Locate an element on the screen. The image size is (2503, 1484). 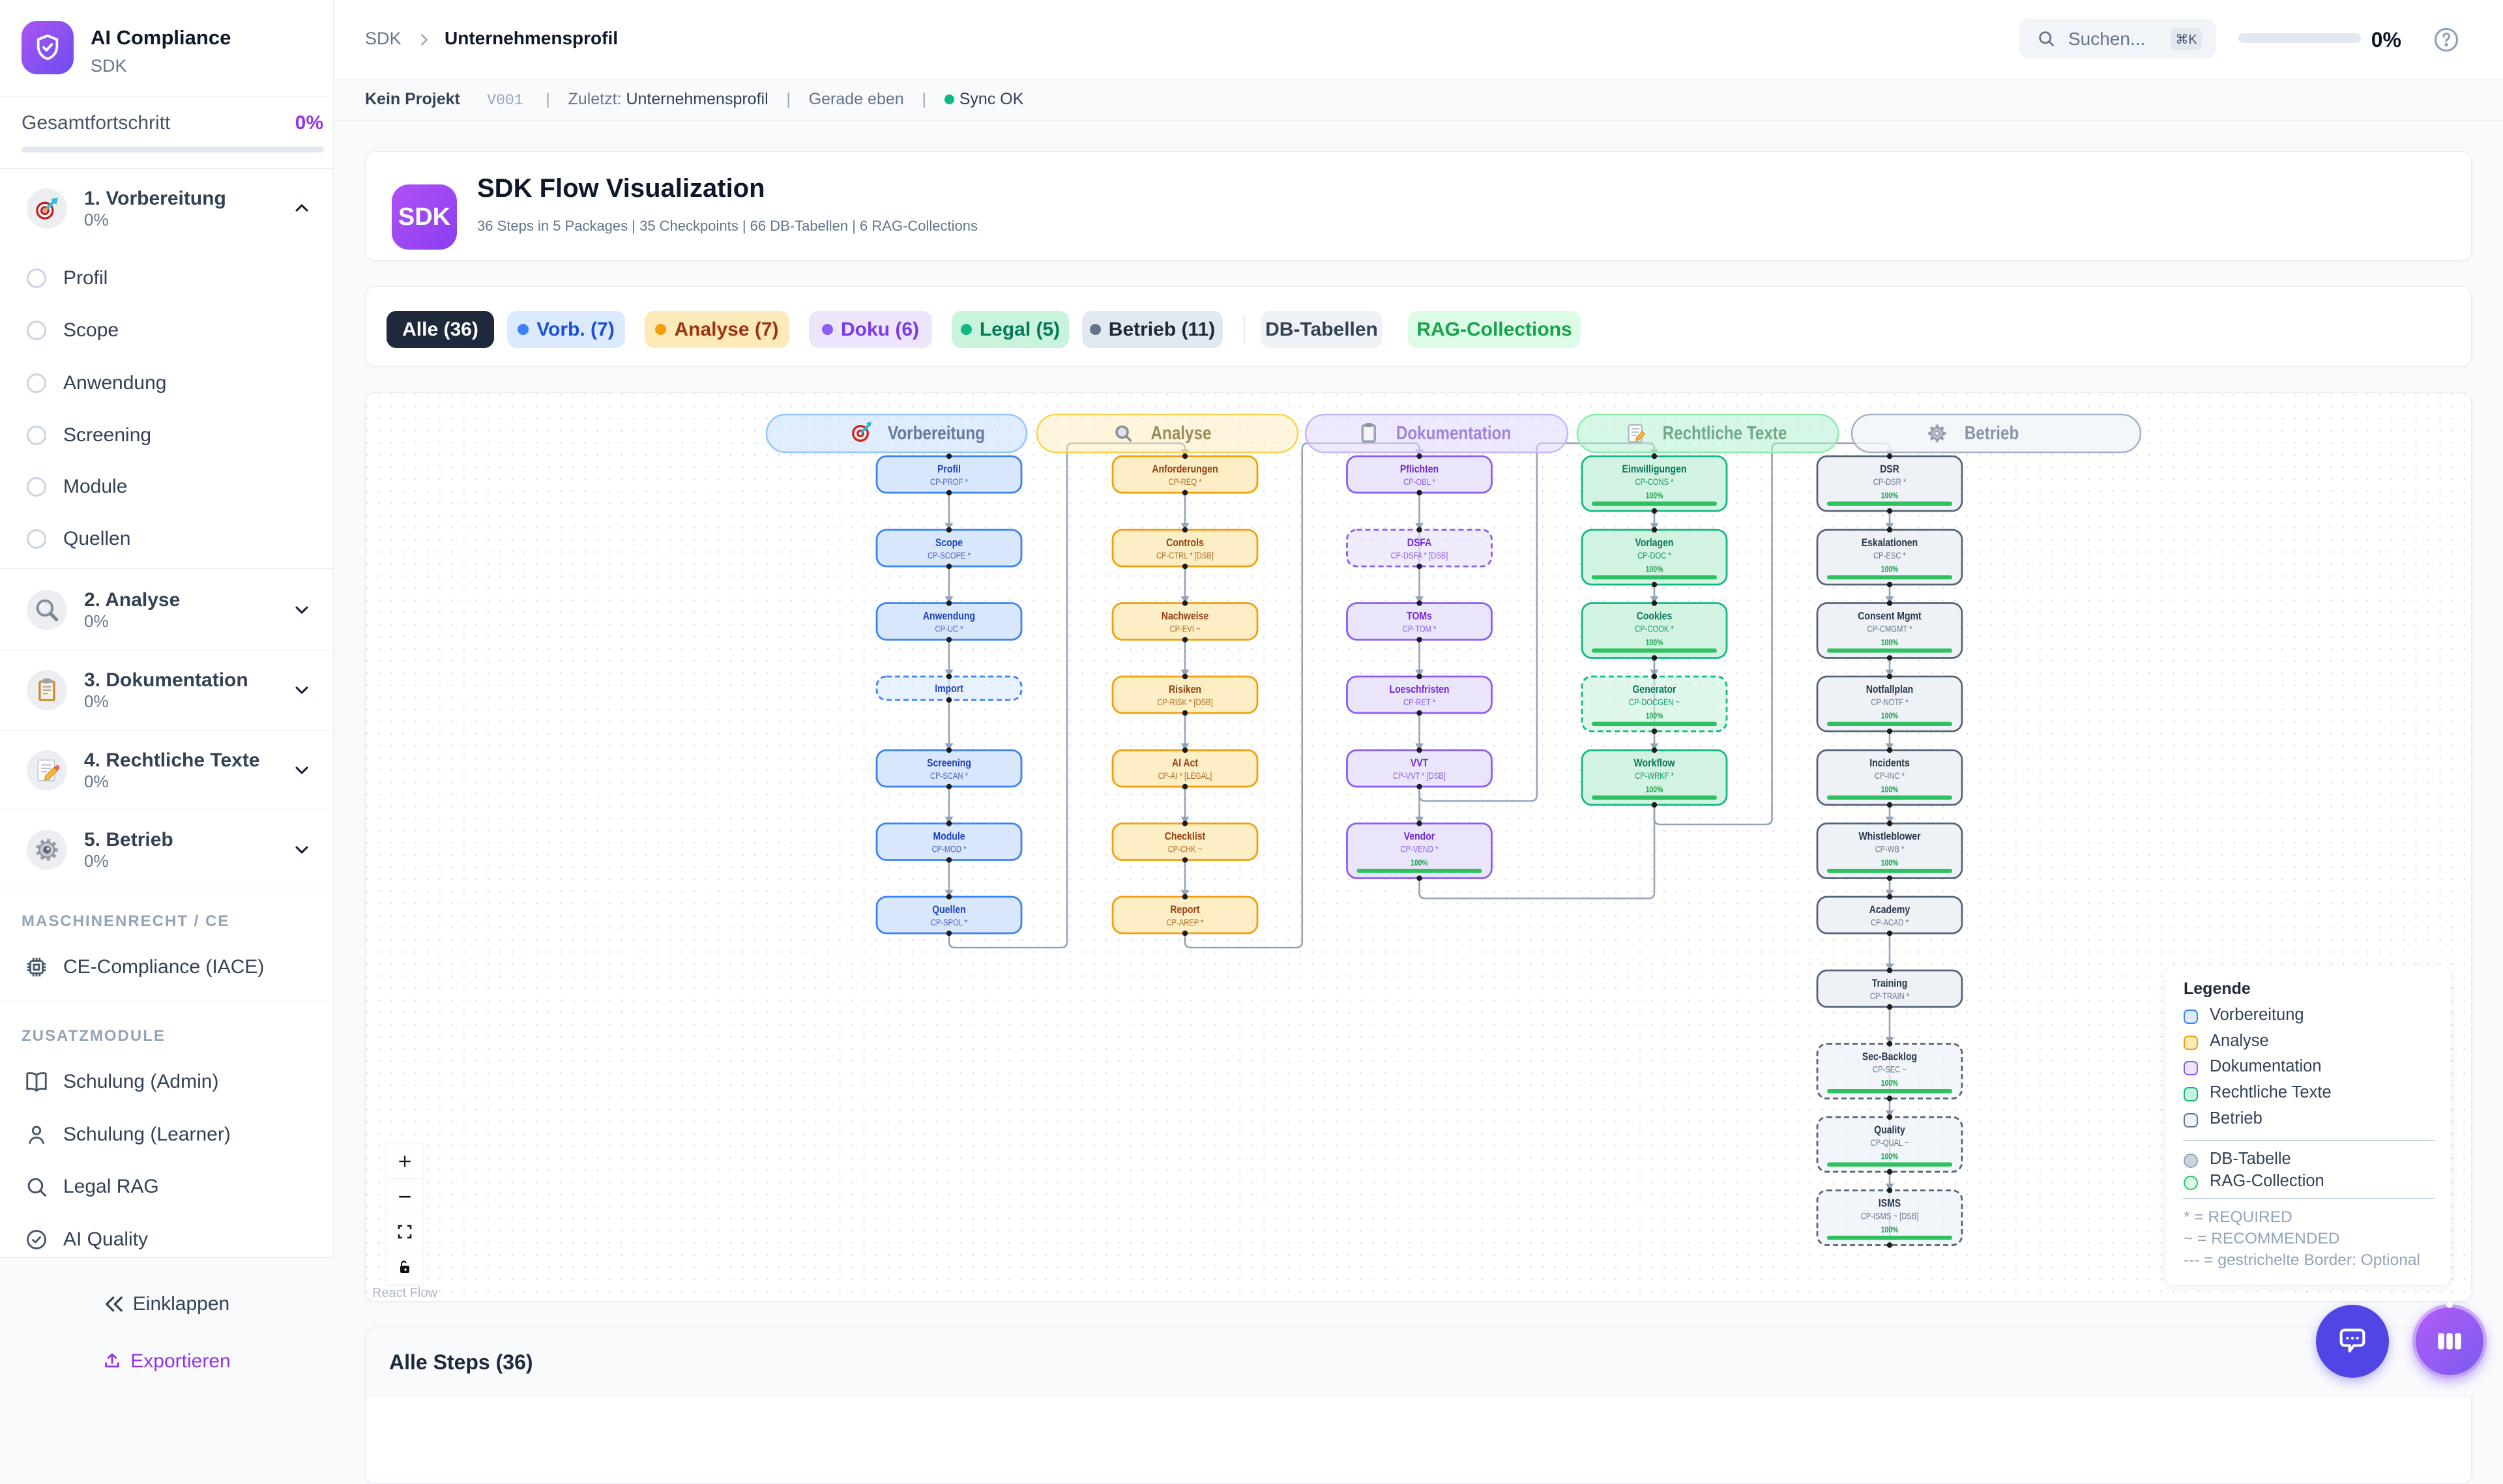
svg-text: CP-SPOL * is located at coordinates (949, 922).